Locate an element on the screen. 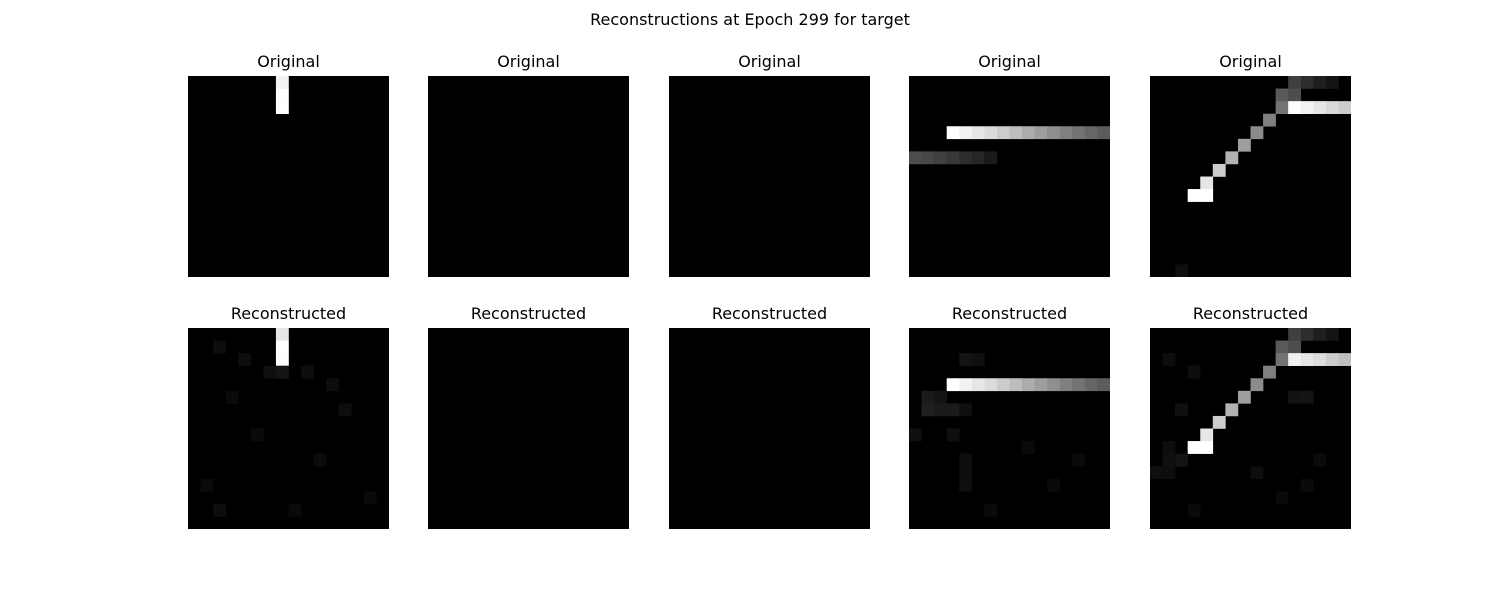 This screenshot has height=600, width=1500. reconstructed-title-1: Reconstructed is located at coordinates (288, 313).